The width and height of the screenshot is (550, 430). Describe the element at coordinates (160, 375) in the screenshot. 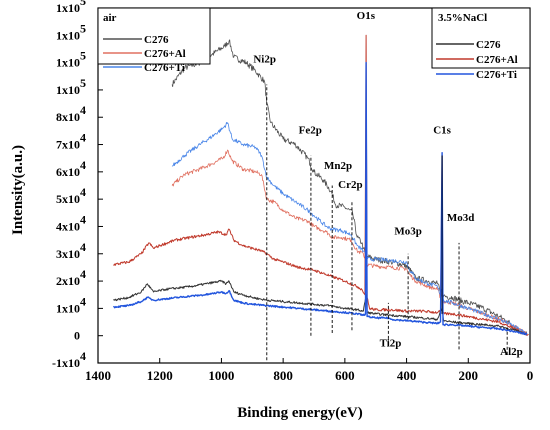

I see `x-tick-label: 1200` at that location.